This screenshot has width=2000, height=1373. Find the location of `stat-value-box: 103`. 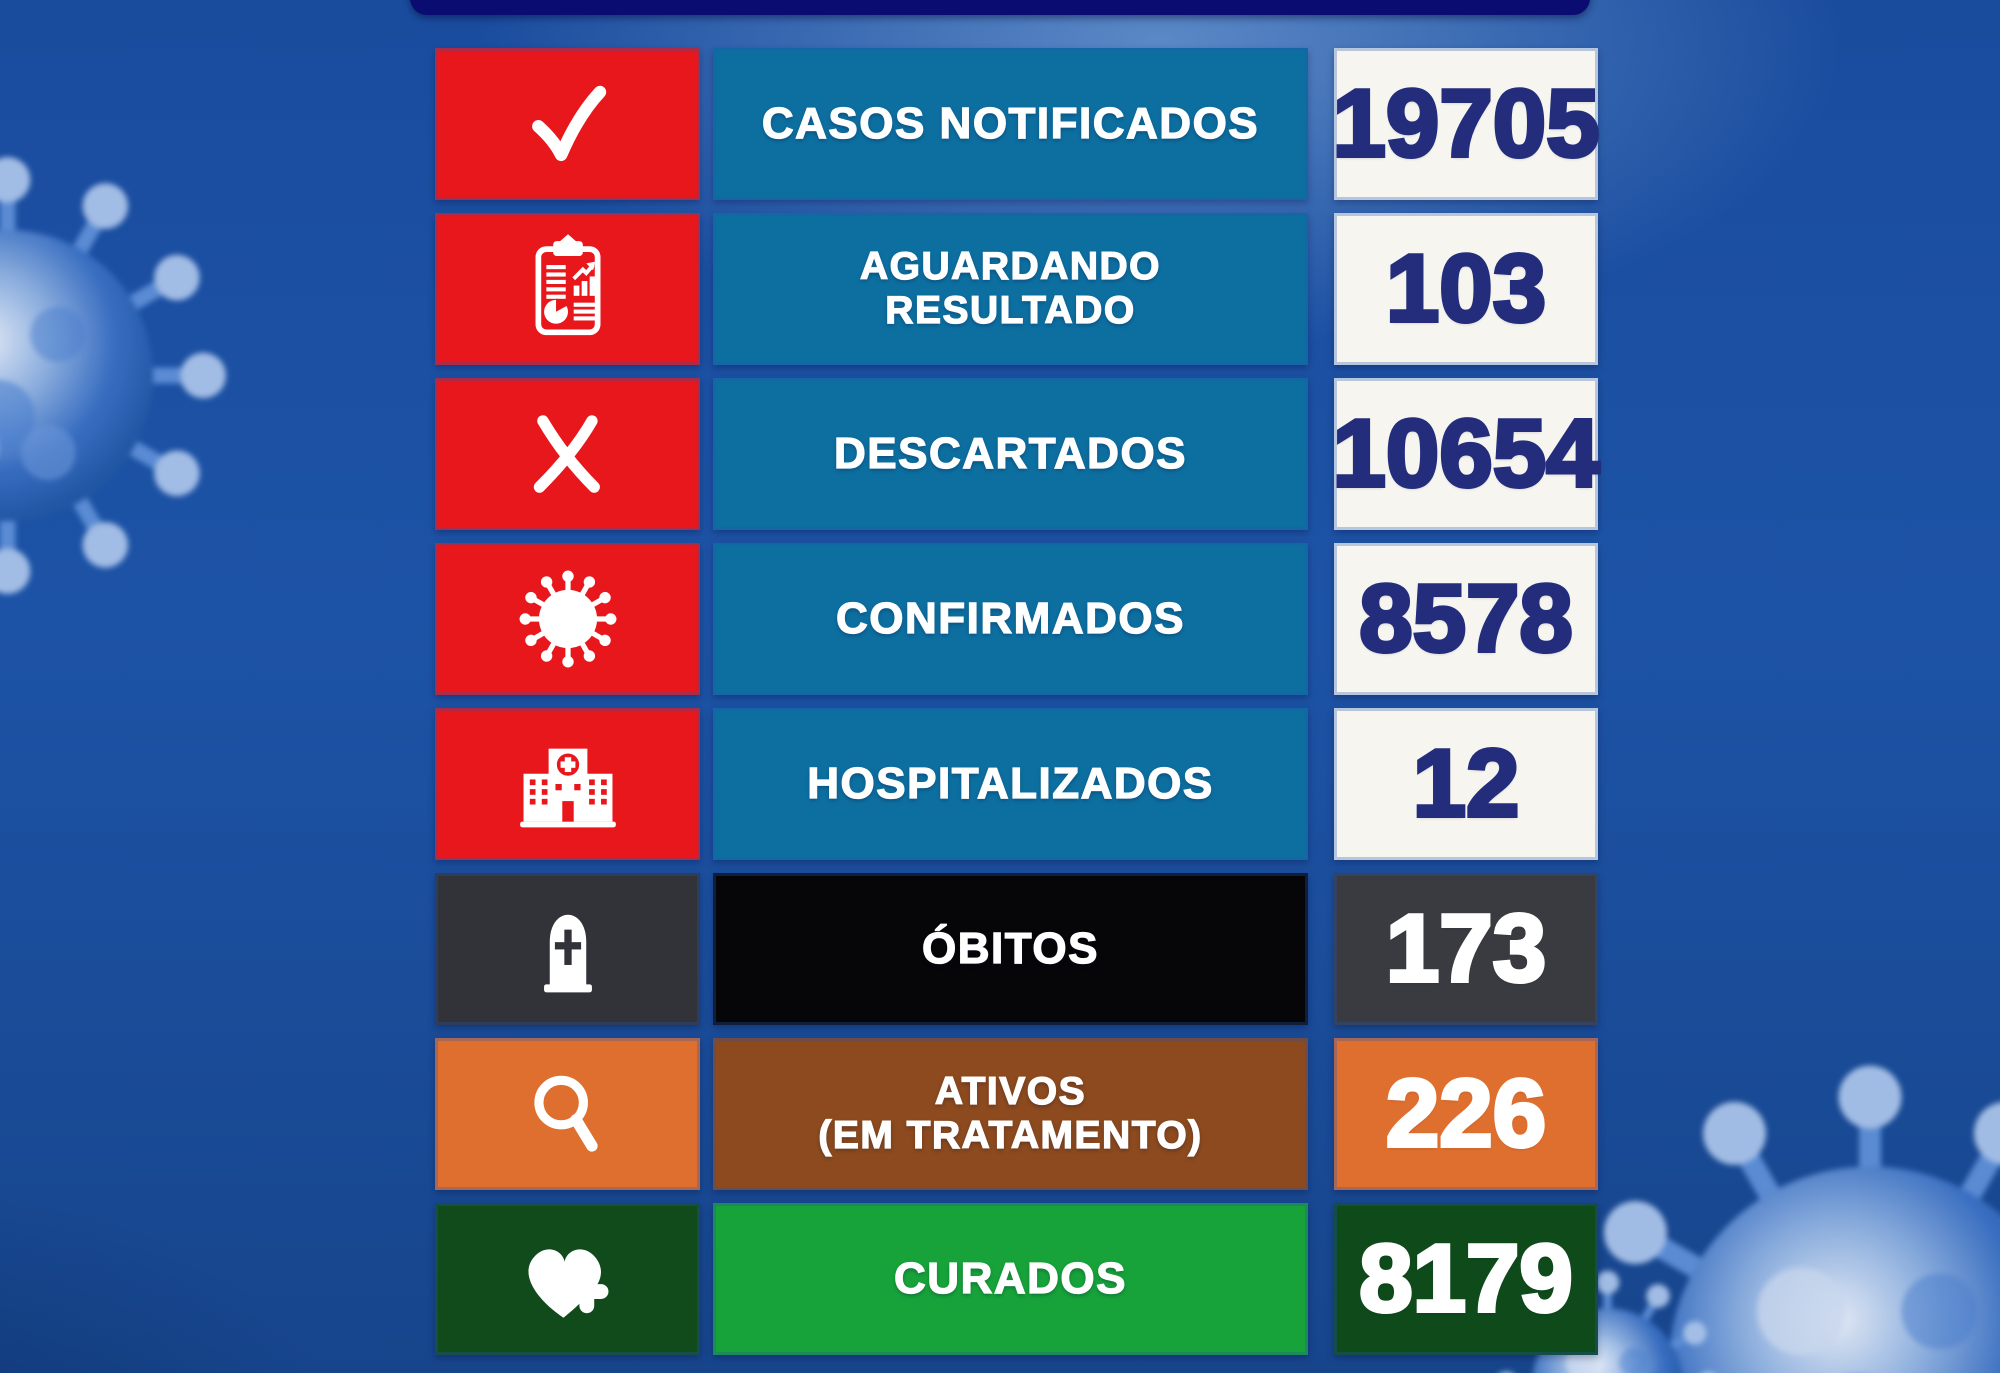

stat-value-box: 103 is located at coordinates (1466, 289).